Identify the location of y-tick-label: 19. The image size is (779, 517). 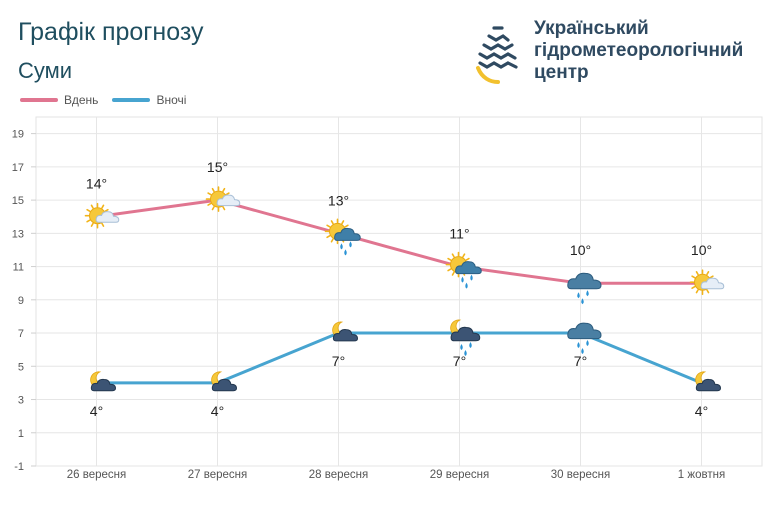
(18, 135).